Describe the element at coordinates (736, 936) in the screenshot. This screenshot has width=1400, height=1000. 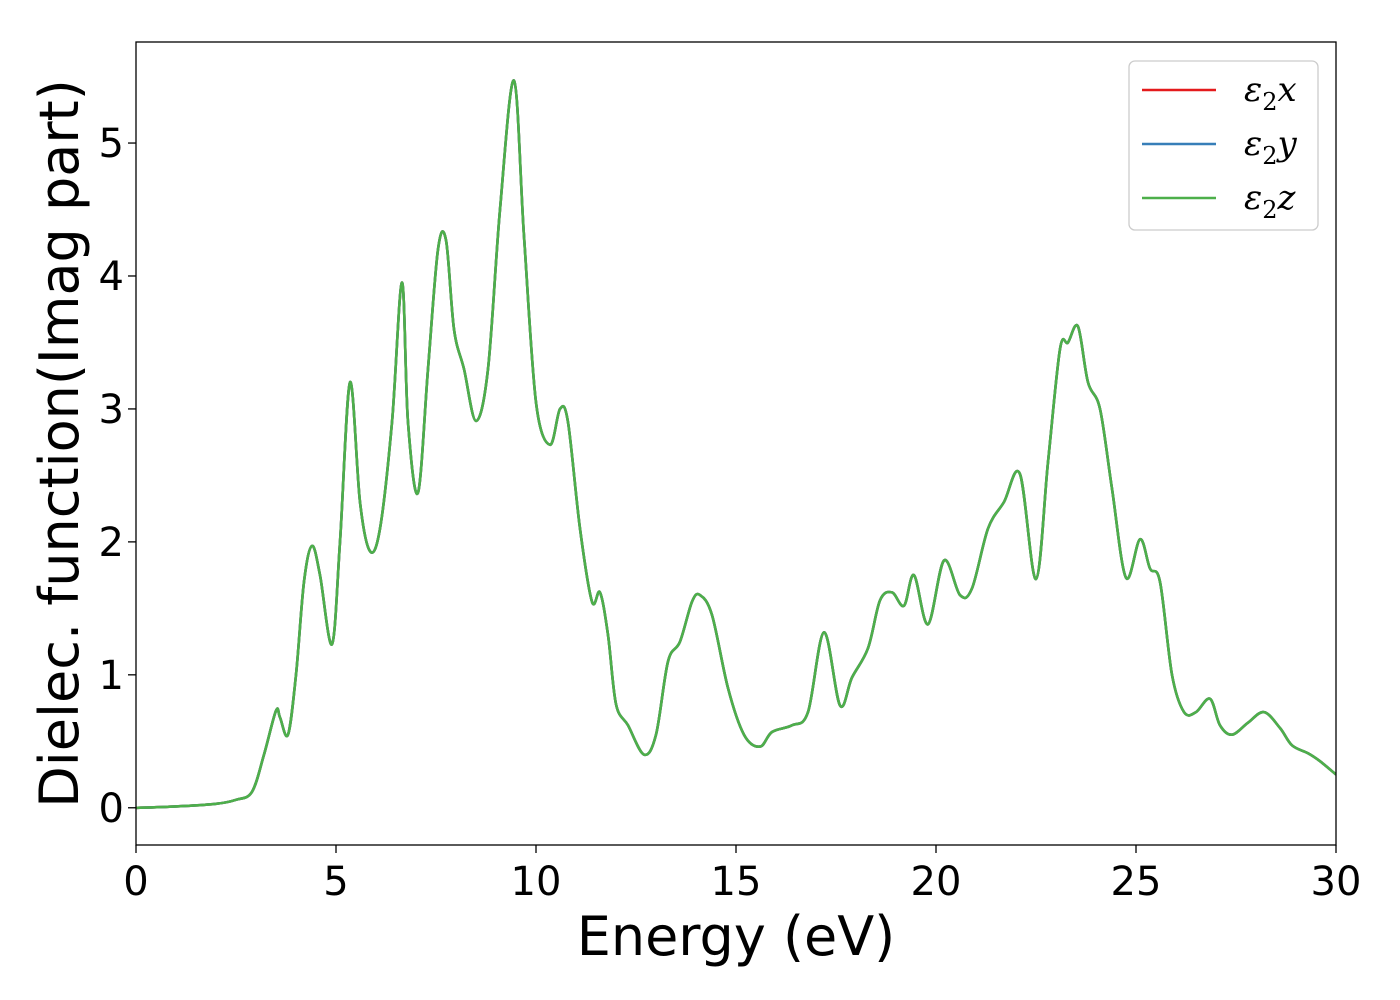
I see `x-axis-label: Energy (eV)` at that location.